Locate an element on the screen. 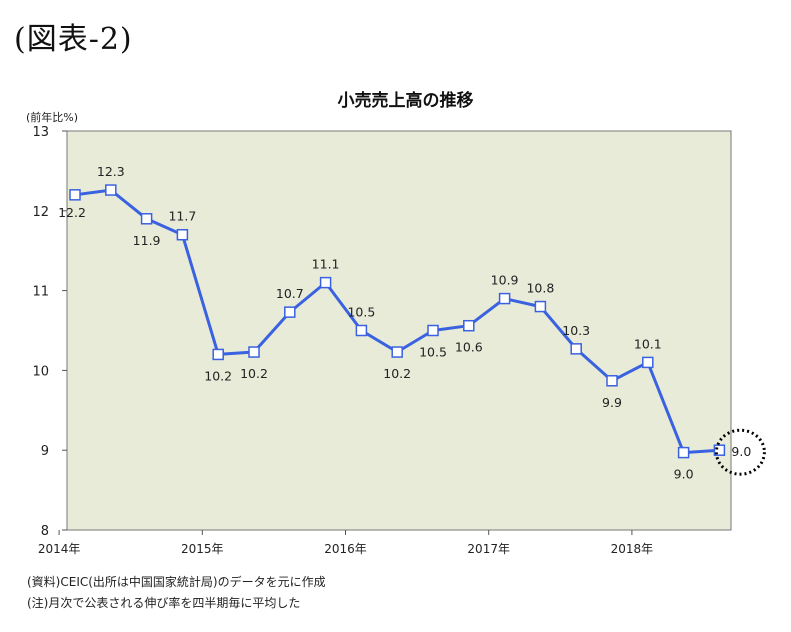 This screenshot has width=791, height=632. figure-label: (図表-2) is located at coordinates (73, 39).